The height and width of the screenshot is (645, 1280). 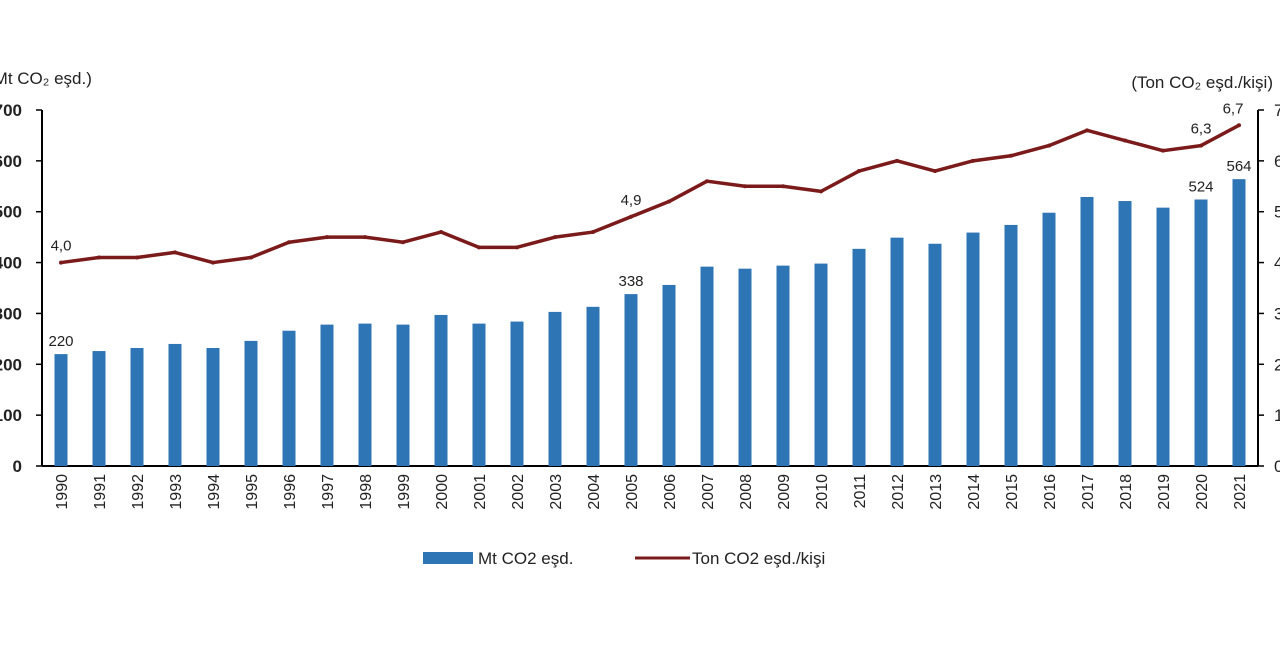 I want to click on x-tick-label: 2003, so click(x=556, y=492).